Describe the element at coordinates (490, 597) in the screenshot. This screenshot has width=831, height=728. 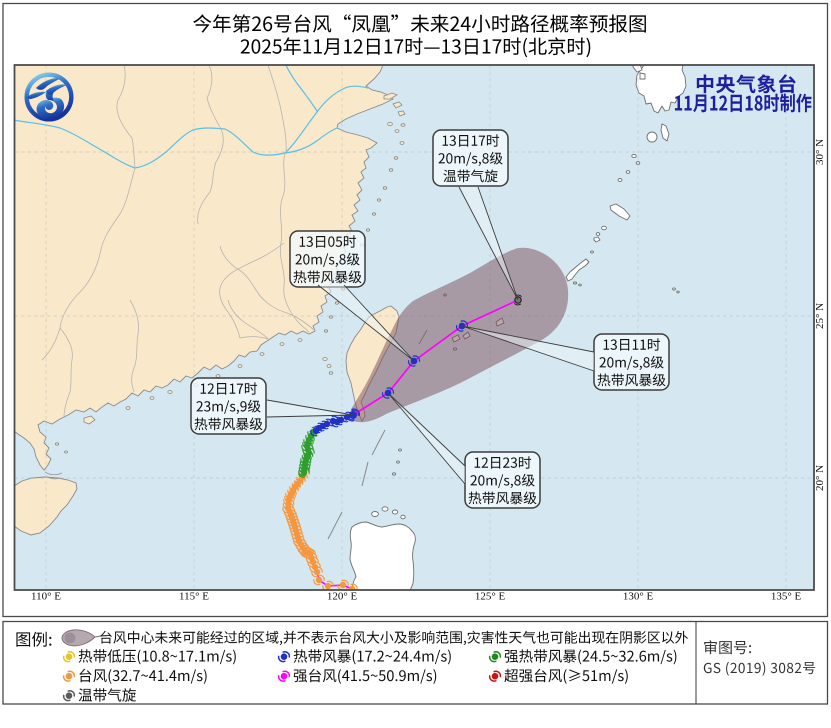
I see `svg-text: 125° E` at that location.